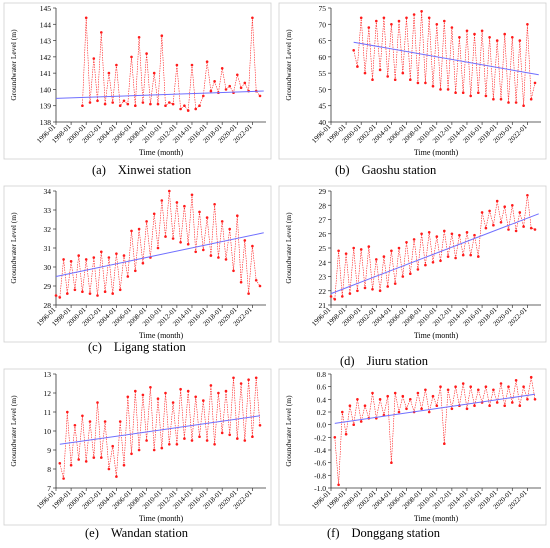 The height and width of the screenshot is (548, 550). What do you see at coordinates (322, 399) in the screenshot?
I see `y-tick-label: 0.4` at bounding box center [322, 399].